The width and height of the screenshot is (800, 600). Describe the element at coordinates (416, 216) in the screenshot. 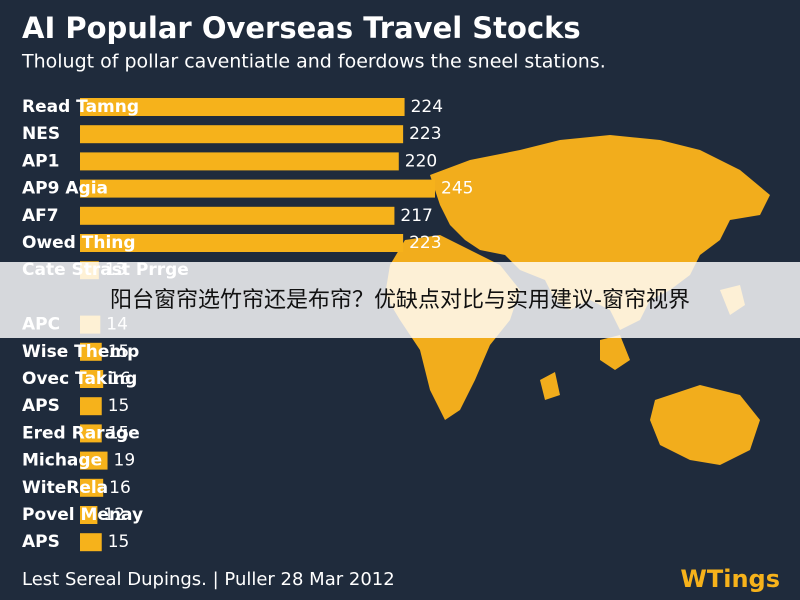

I see `value-label: 217` at that location.